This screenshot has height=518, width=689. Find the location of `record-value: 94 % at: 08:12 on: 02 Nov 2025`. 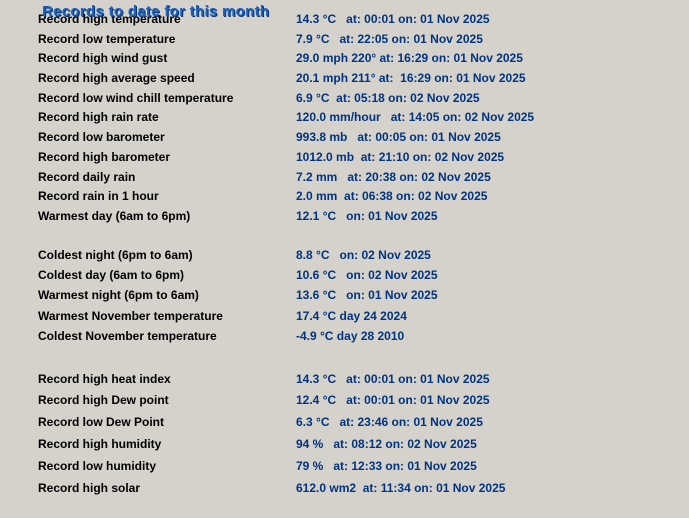

record-value: 94 % at: 08:12 on: 02 Nov 2025 is located at coordinates (386, 443).